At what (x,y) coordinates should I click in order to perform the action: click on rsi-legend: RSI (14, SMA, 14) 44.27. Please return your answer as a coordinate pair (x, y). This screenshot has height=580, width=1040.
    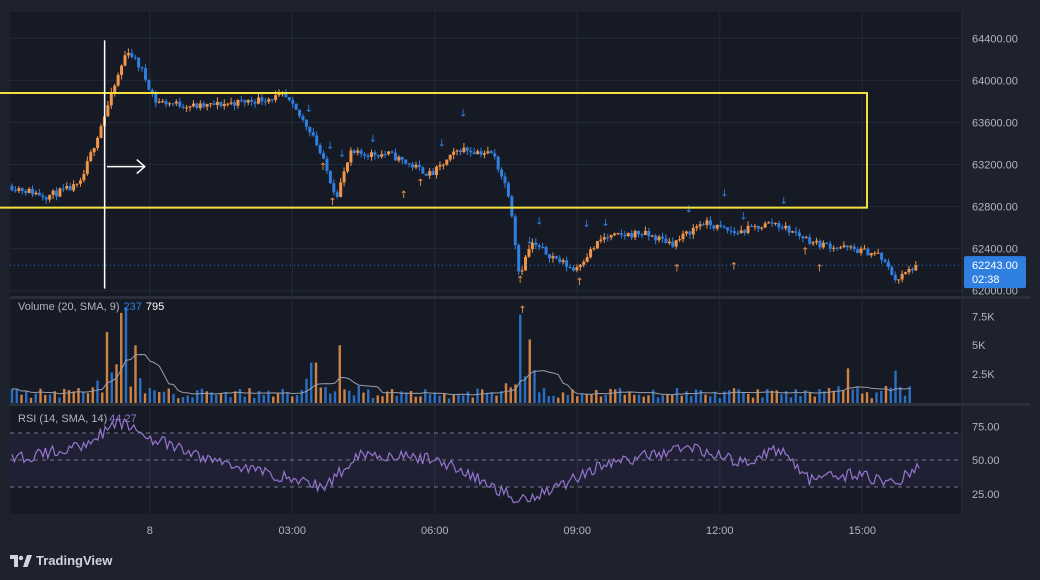
    Looking at the image, I should click on (77, 419).